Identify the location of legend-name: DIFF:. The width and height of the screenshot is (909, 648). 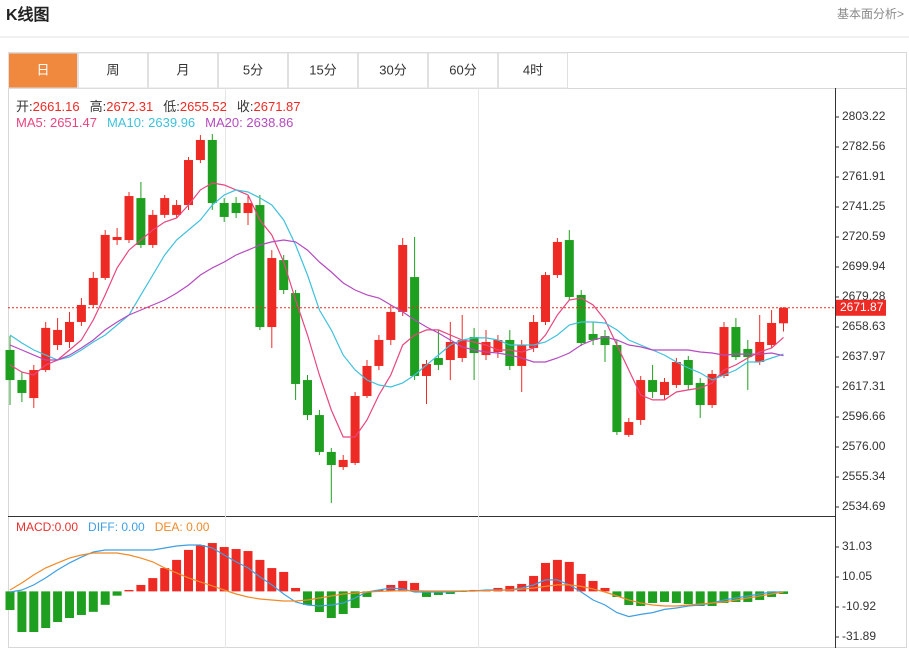
(103, 527).